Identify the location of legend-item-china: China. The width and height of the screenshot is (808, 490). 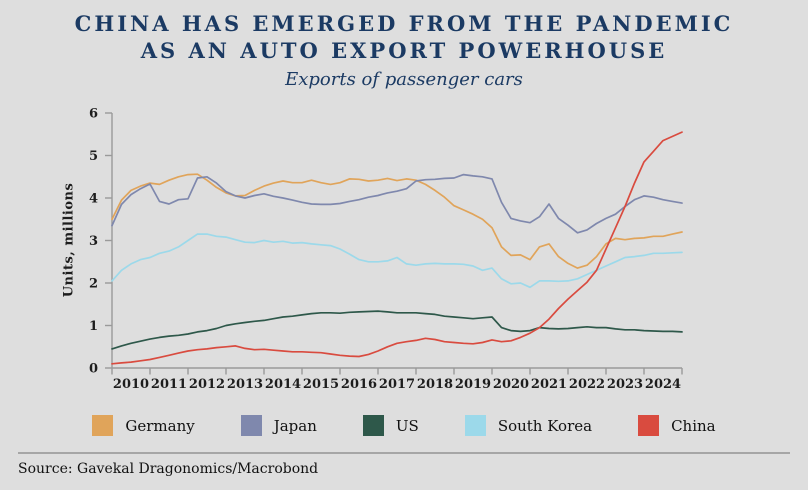
(677, 425).